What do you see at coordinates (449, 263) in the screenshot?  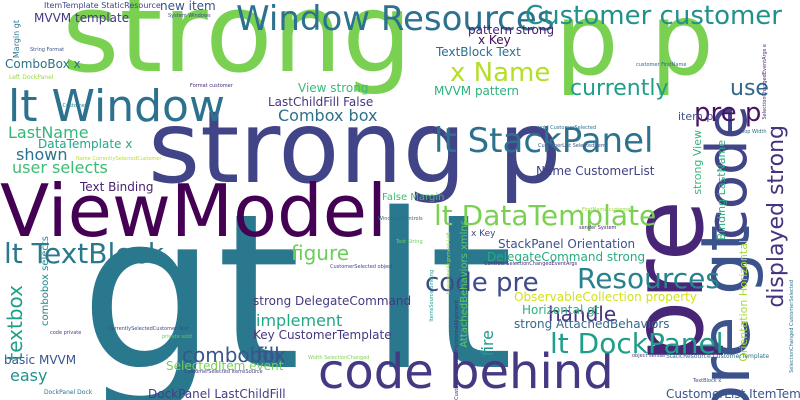 I see `word-horizontalalignment-left: HorizontalAlignment Left` at bounding box center [449, 263].